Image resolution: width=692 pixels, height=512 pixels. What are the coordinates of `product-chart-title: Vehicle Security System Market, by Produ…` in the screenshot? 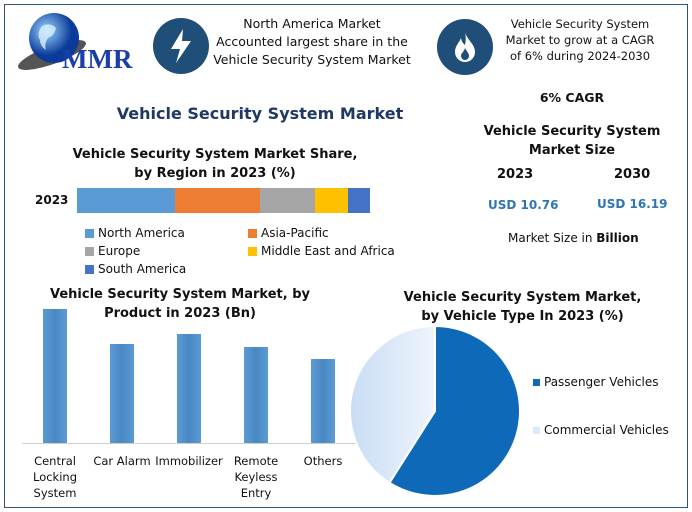 It's located at (180, 304).